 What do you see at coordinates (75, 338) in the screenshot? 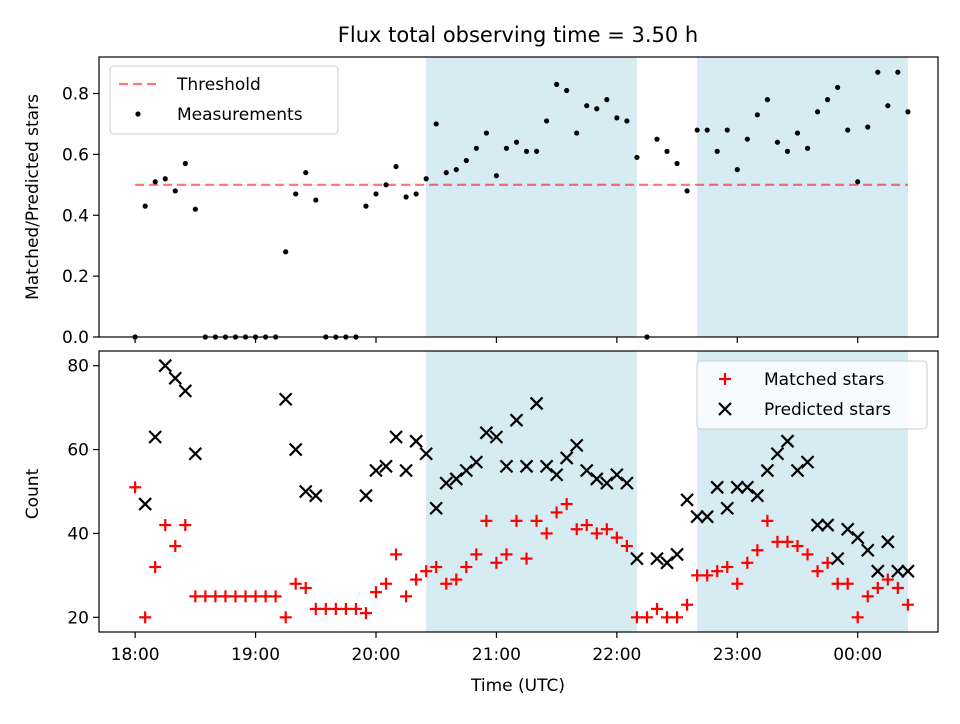
I see `y-tick-label: 0.0` at bounding box center [75, 338].